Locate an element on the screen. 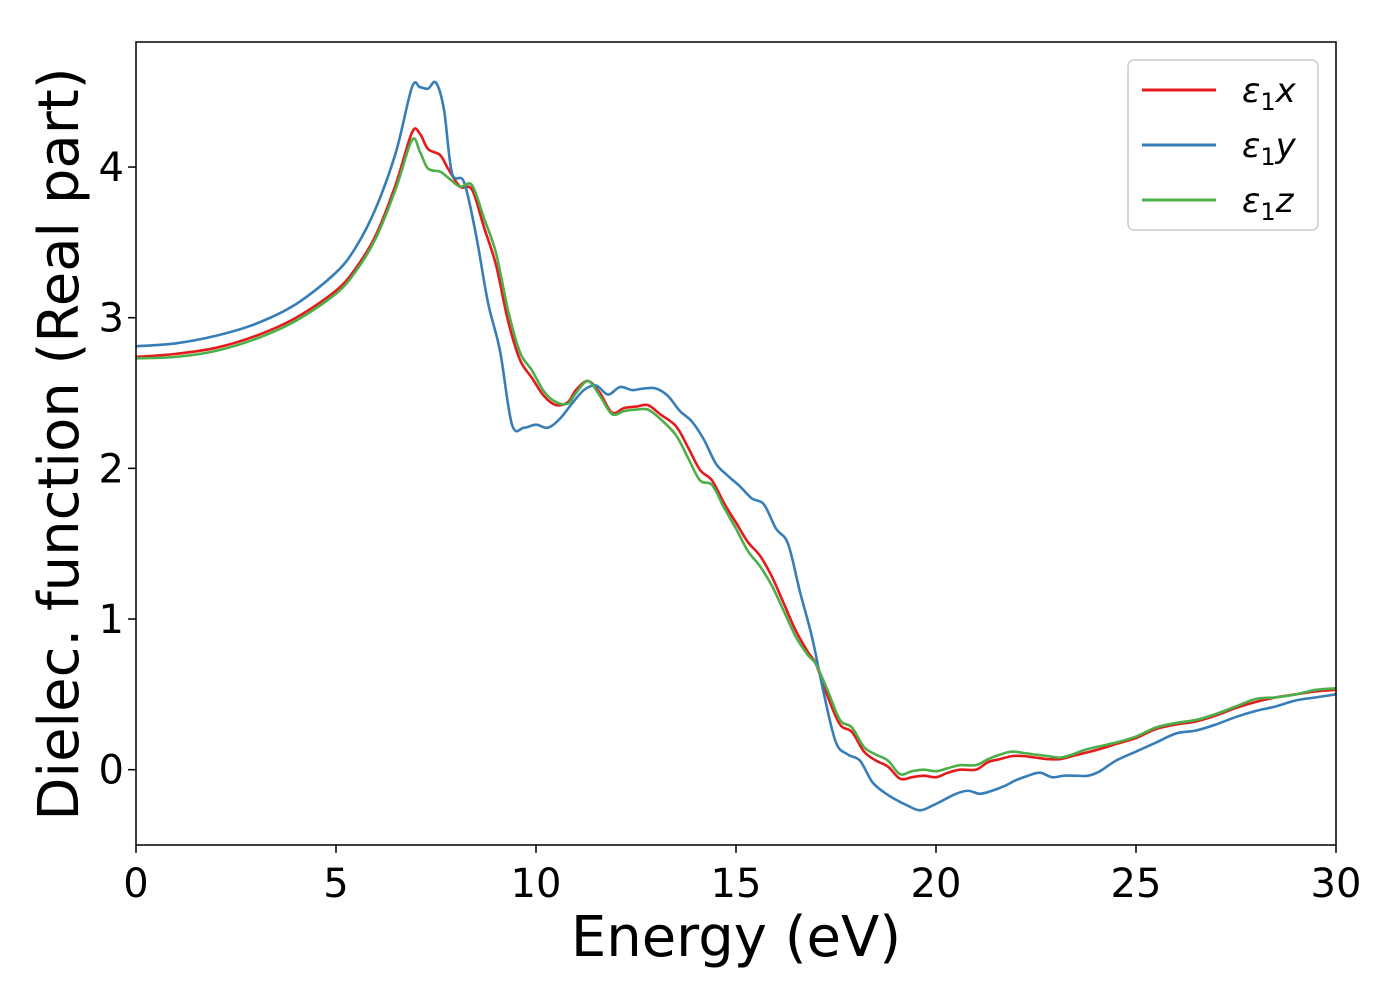  legend-label-z: ε1z is located at coordinates (1268, 203).